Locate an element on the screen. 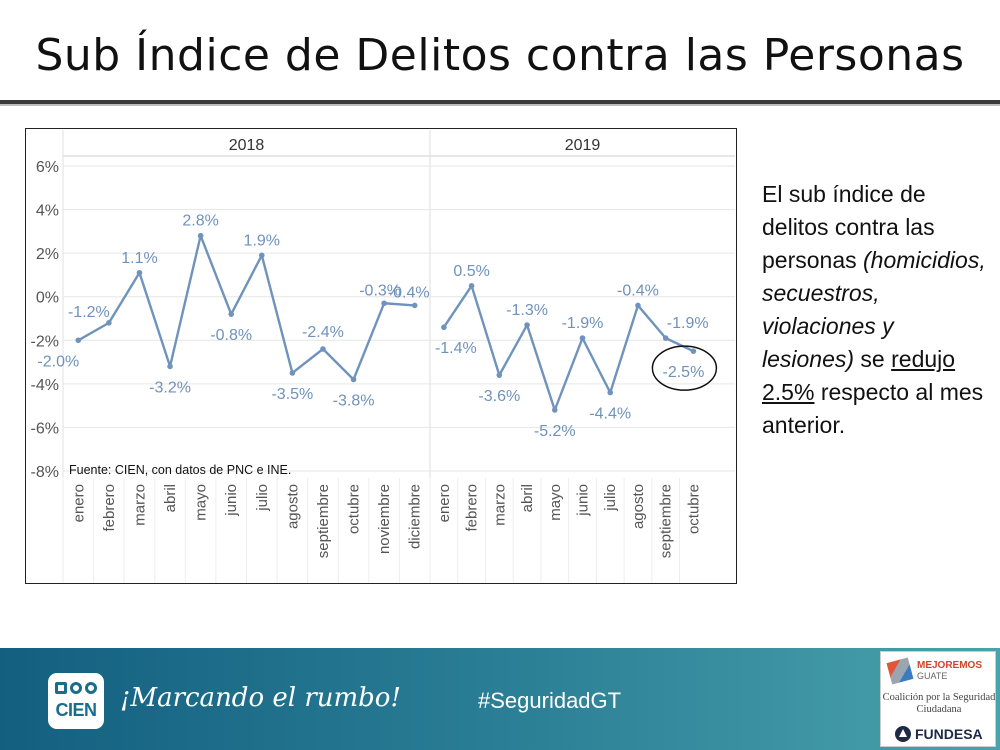  data-label: 2.8% is located at coordinates (200, 221).